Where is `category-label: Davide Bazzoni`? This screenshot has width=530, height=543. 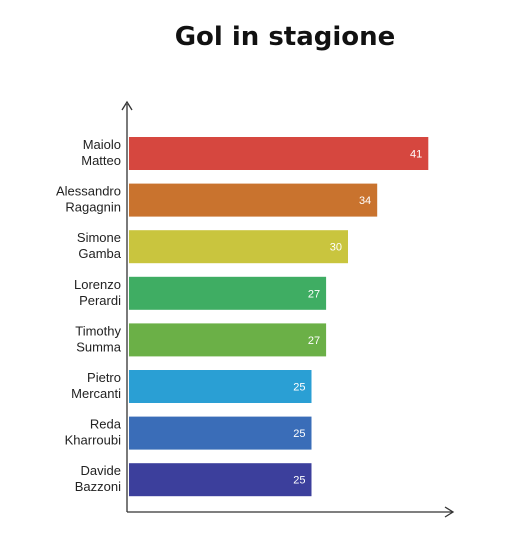
category-label: Davide Bazzoni is located at coordinates (98, 478).